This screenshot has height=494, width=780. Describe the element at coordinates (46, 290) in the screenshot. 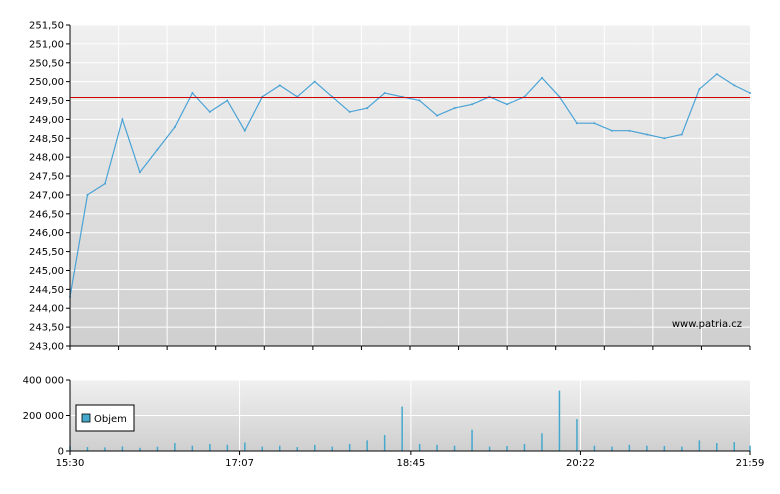

I see `price-ytick-label: 244,50` at that location.